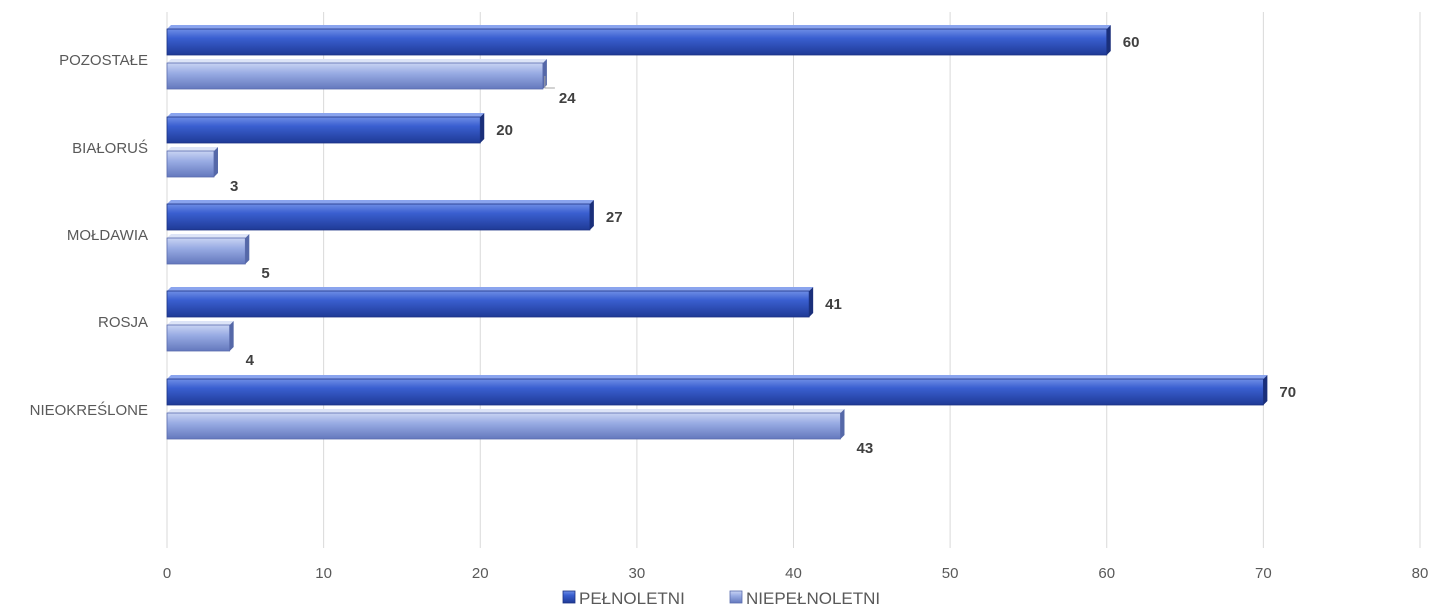 Image resolution: width=1434 pixels, height=613 pixels. What do you see at coordinates (549, 82) in the screenshot?
I see `leader-line` at bounding box center [549, 82].